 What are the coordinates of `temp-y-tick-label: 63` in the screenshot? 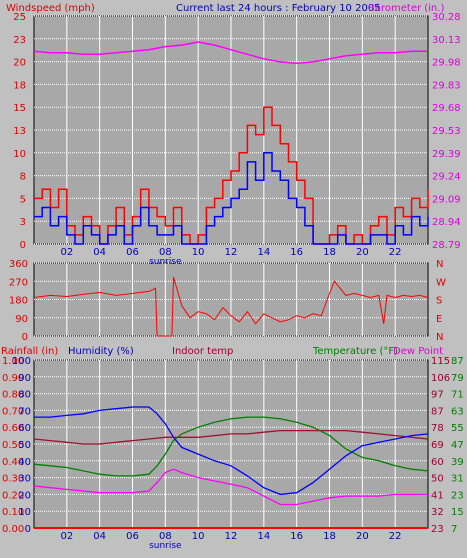 It's located at (457, 411).